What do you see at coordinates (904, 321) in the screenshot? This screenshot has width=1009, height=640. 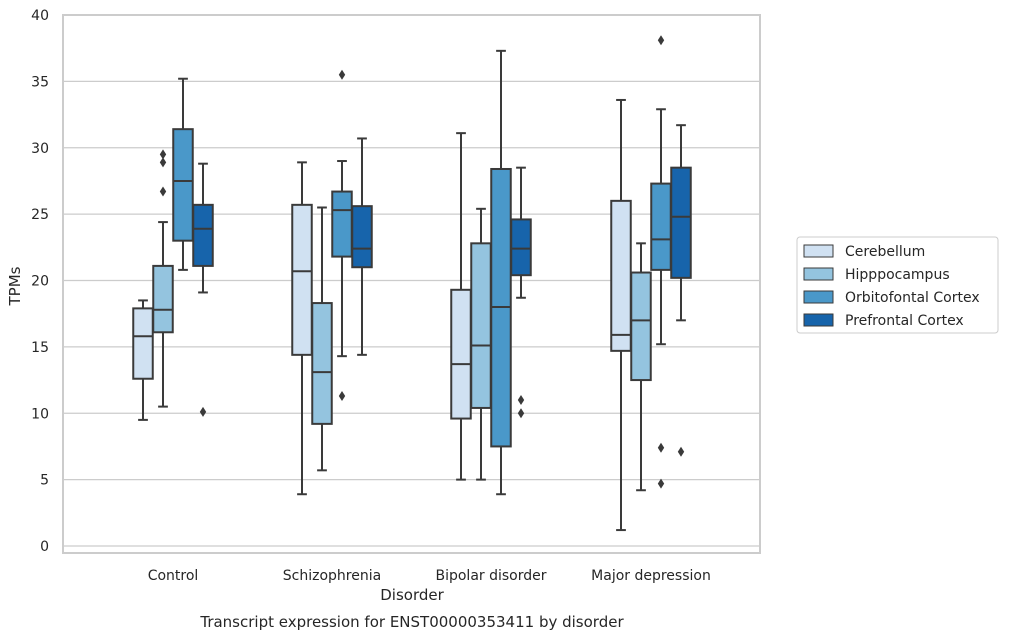 I see `legend-label: Prefrontal Cortex` at bounding box center [904, 321].